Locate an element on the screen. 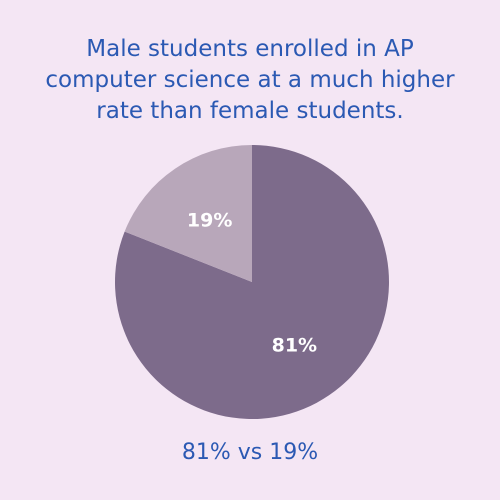 The height and width of the screenshot is (500, 500). pie-slice-label-0: 81% is located at coordinates (294, 345).